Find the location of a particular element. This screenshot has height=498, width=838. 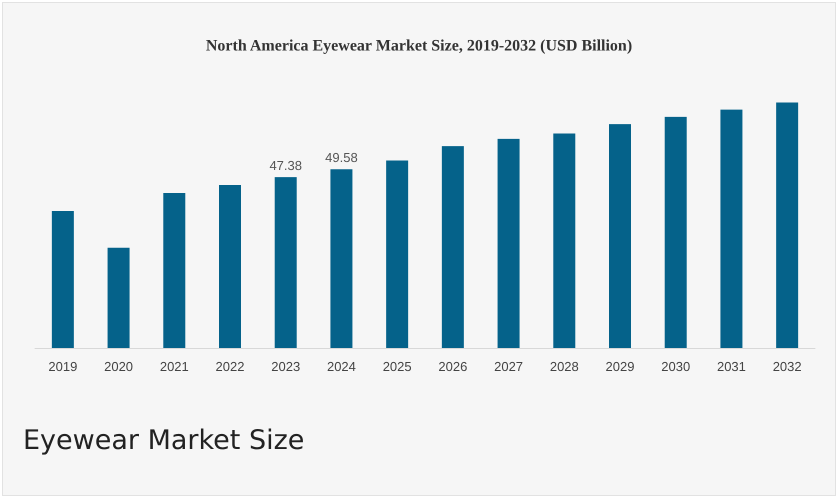

x-tick-label: 2019 is located at coordinates (63, 366).